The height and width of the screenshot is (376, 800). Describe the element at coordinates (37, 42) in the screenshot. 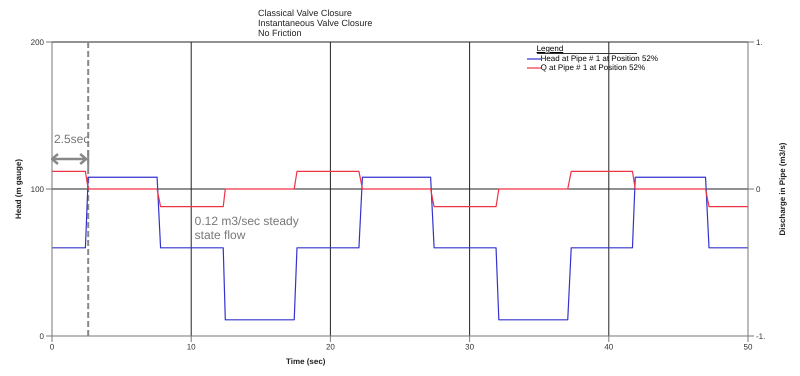

I see `y-tick-label: 200` at that location.